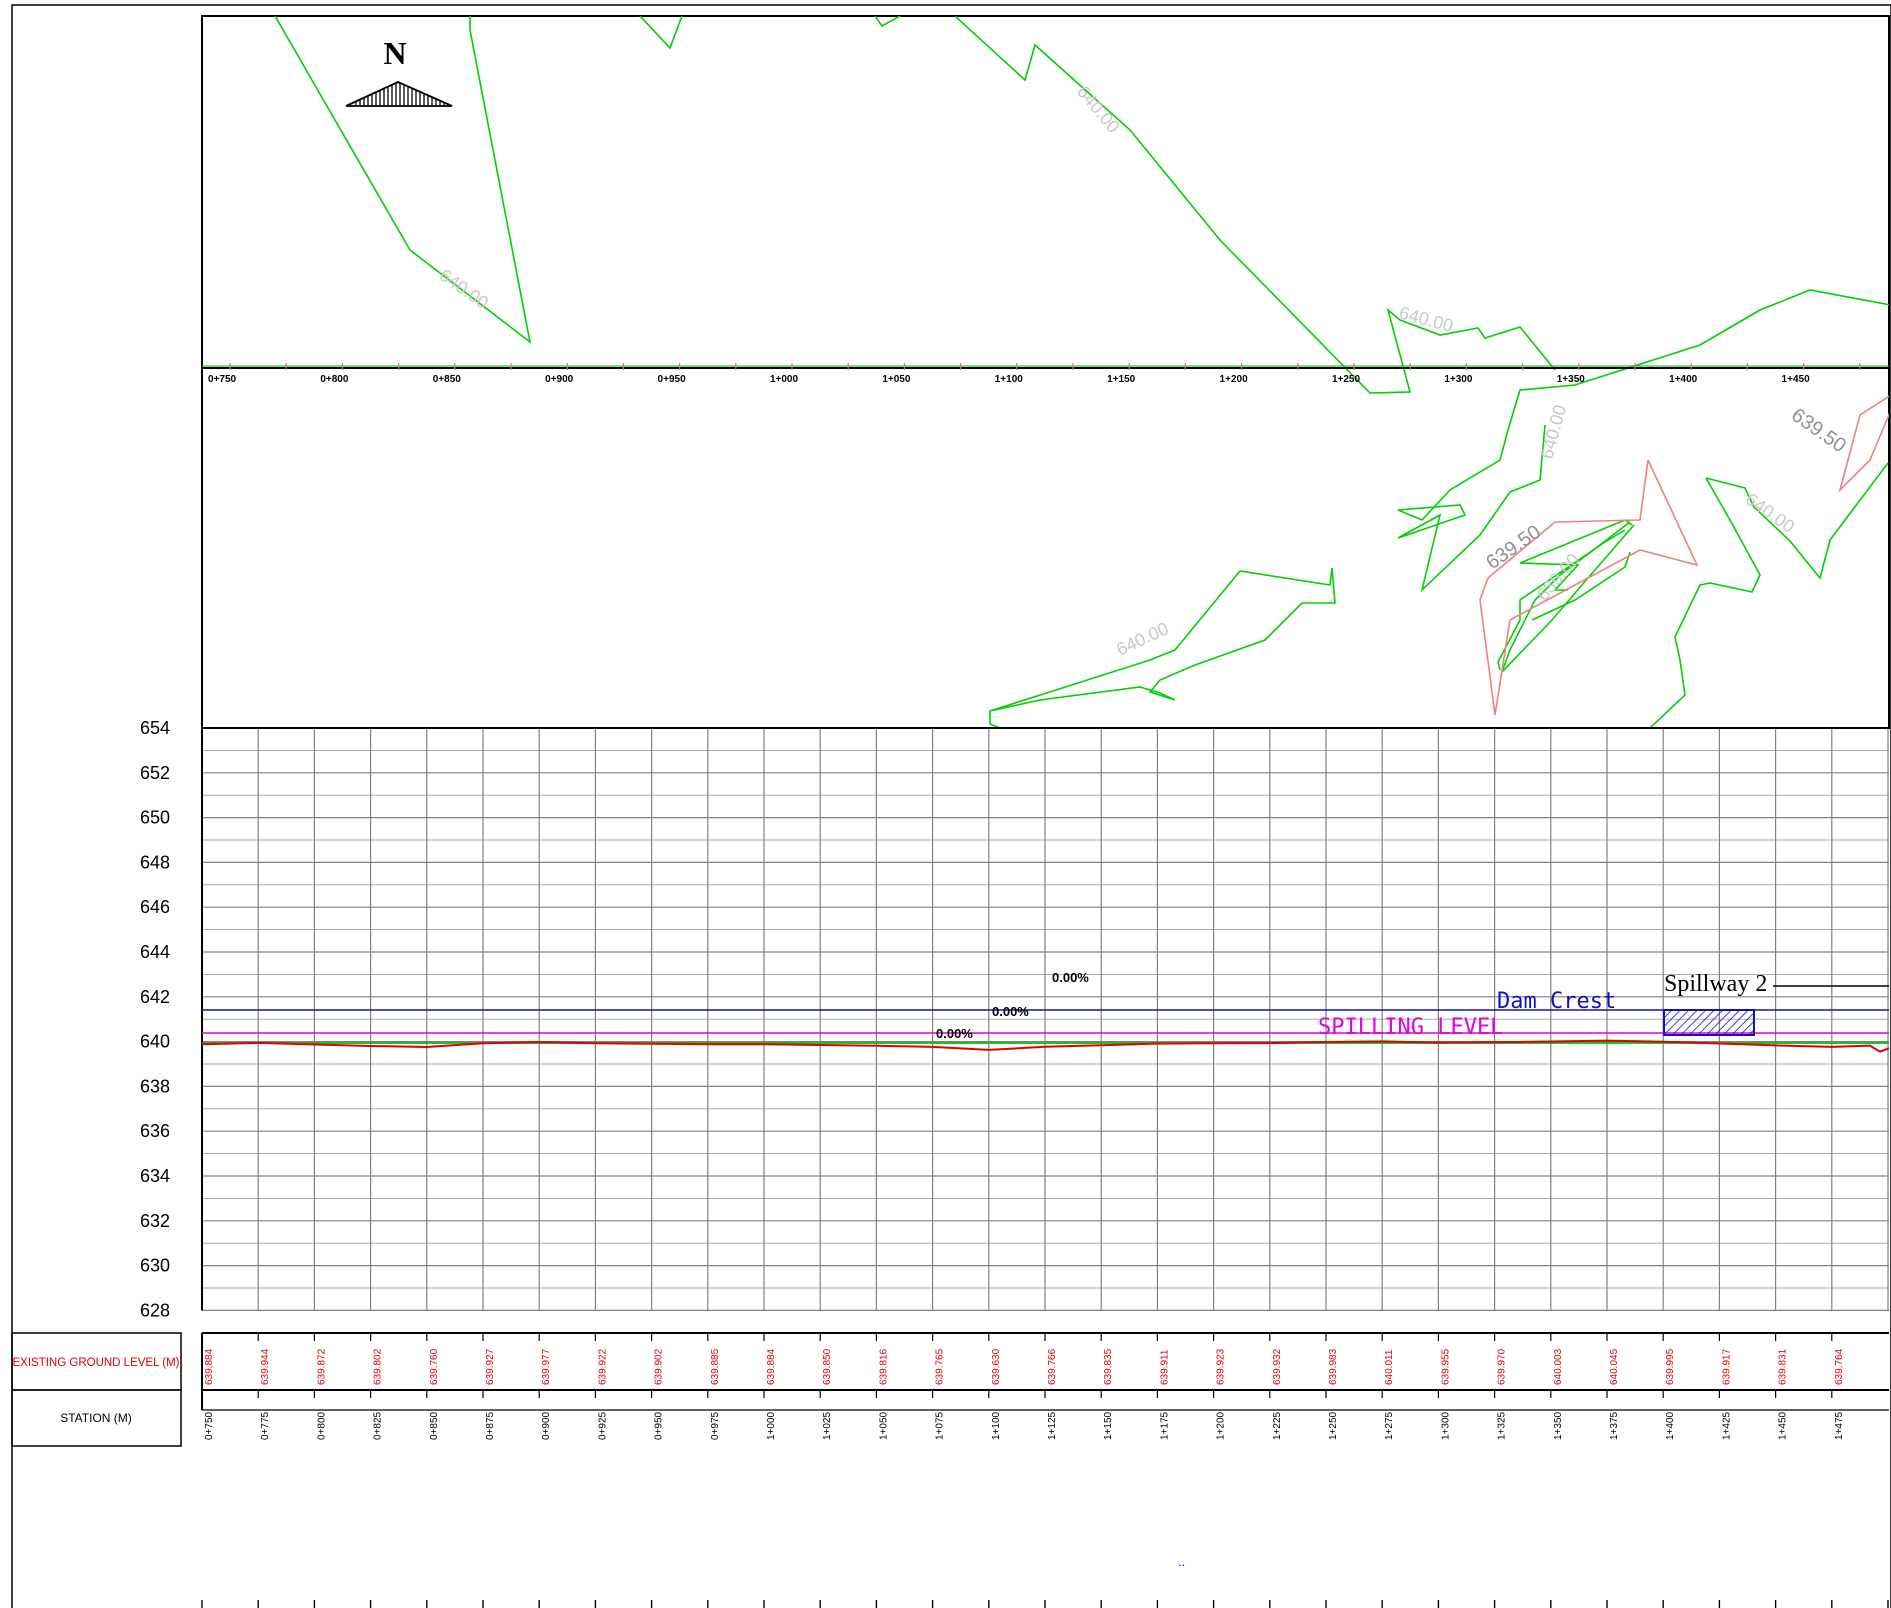  Describe the element at coordinates (1164, 1425) in the screenshot. I see `station-value: 1+175` at that location.